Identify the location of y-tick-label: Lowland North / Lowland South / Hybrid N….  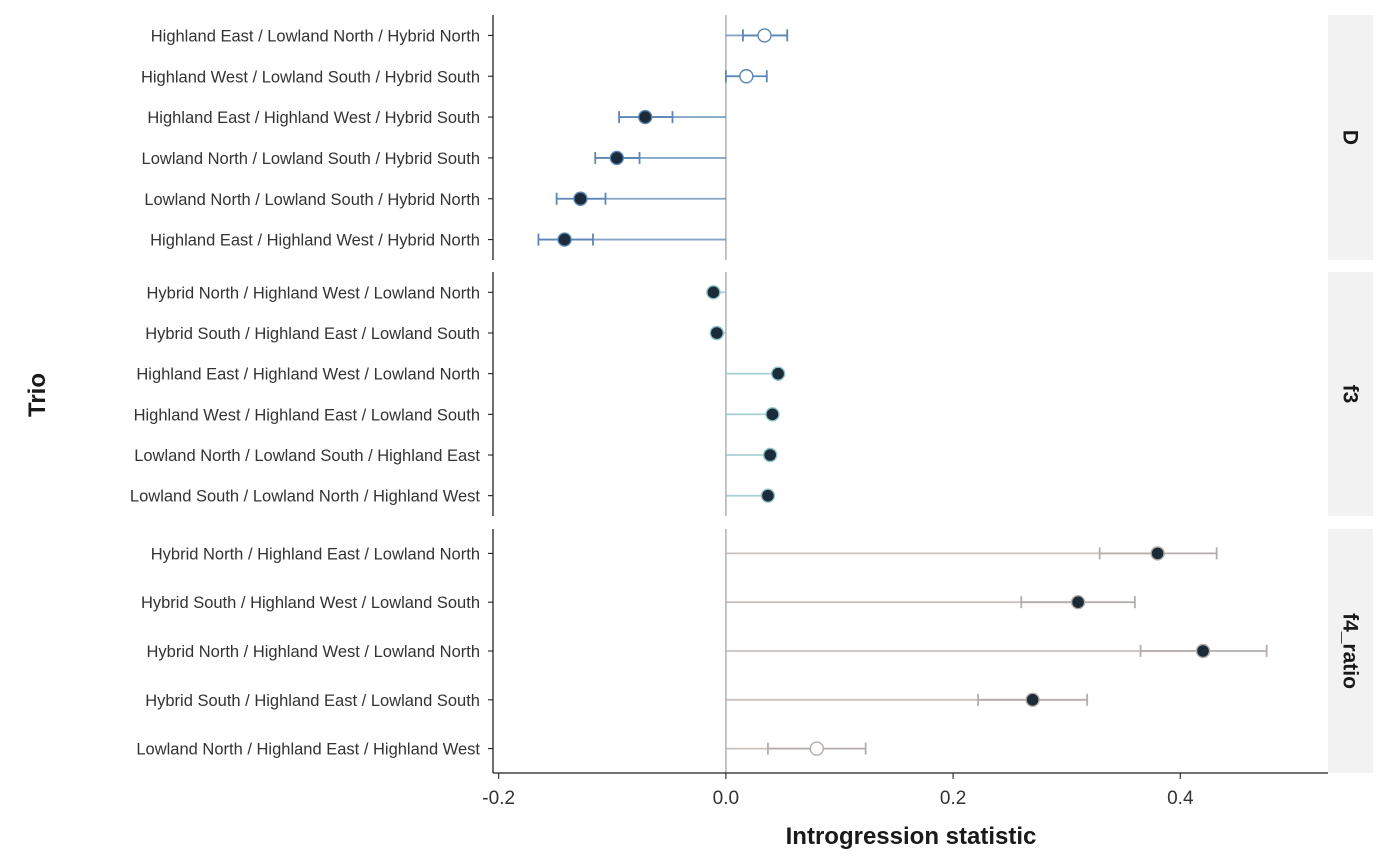
(312, 200).